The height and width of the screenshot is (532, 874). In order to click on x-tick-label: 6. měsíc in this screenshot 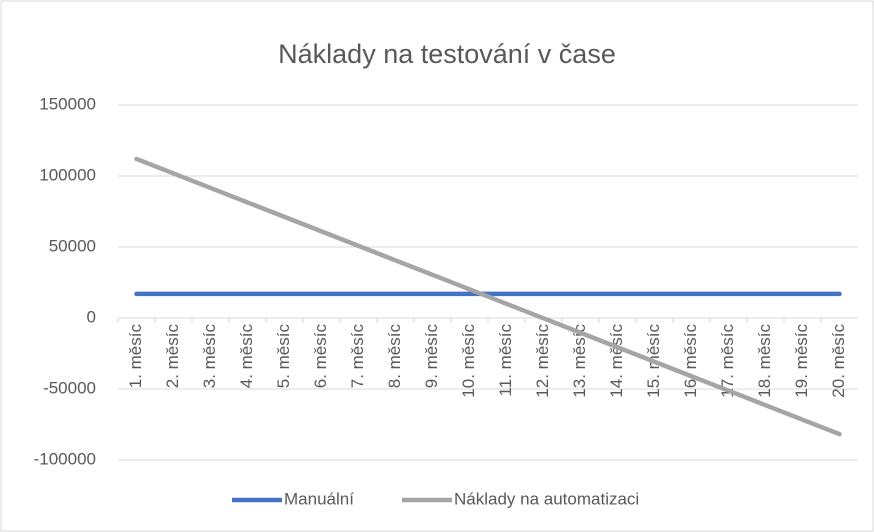, I will do `click(320, 356)`.